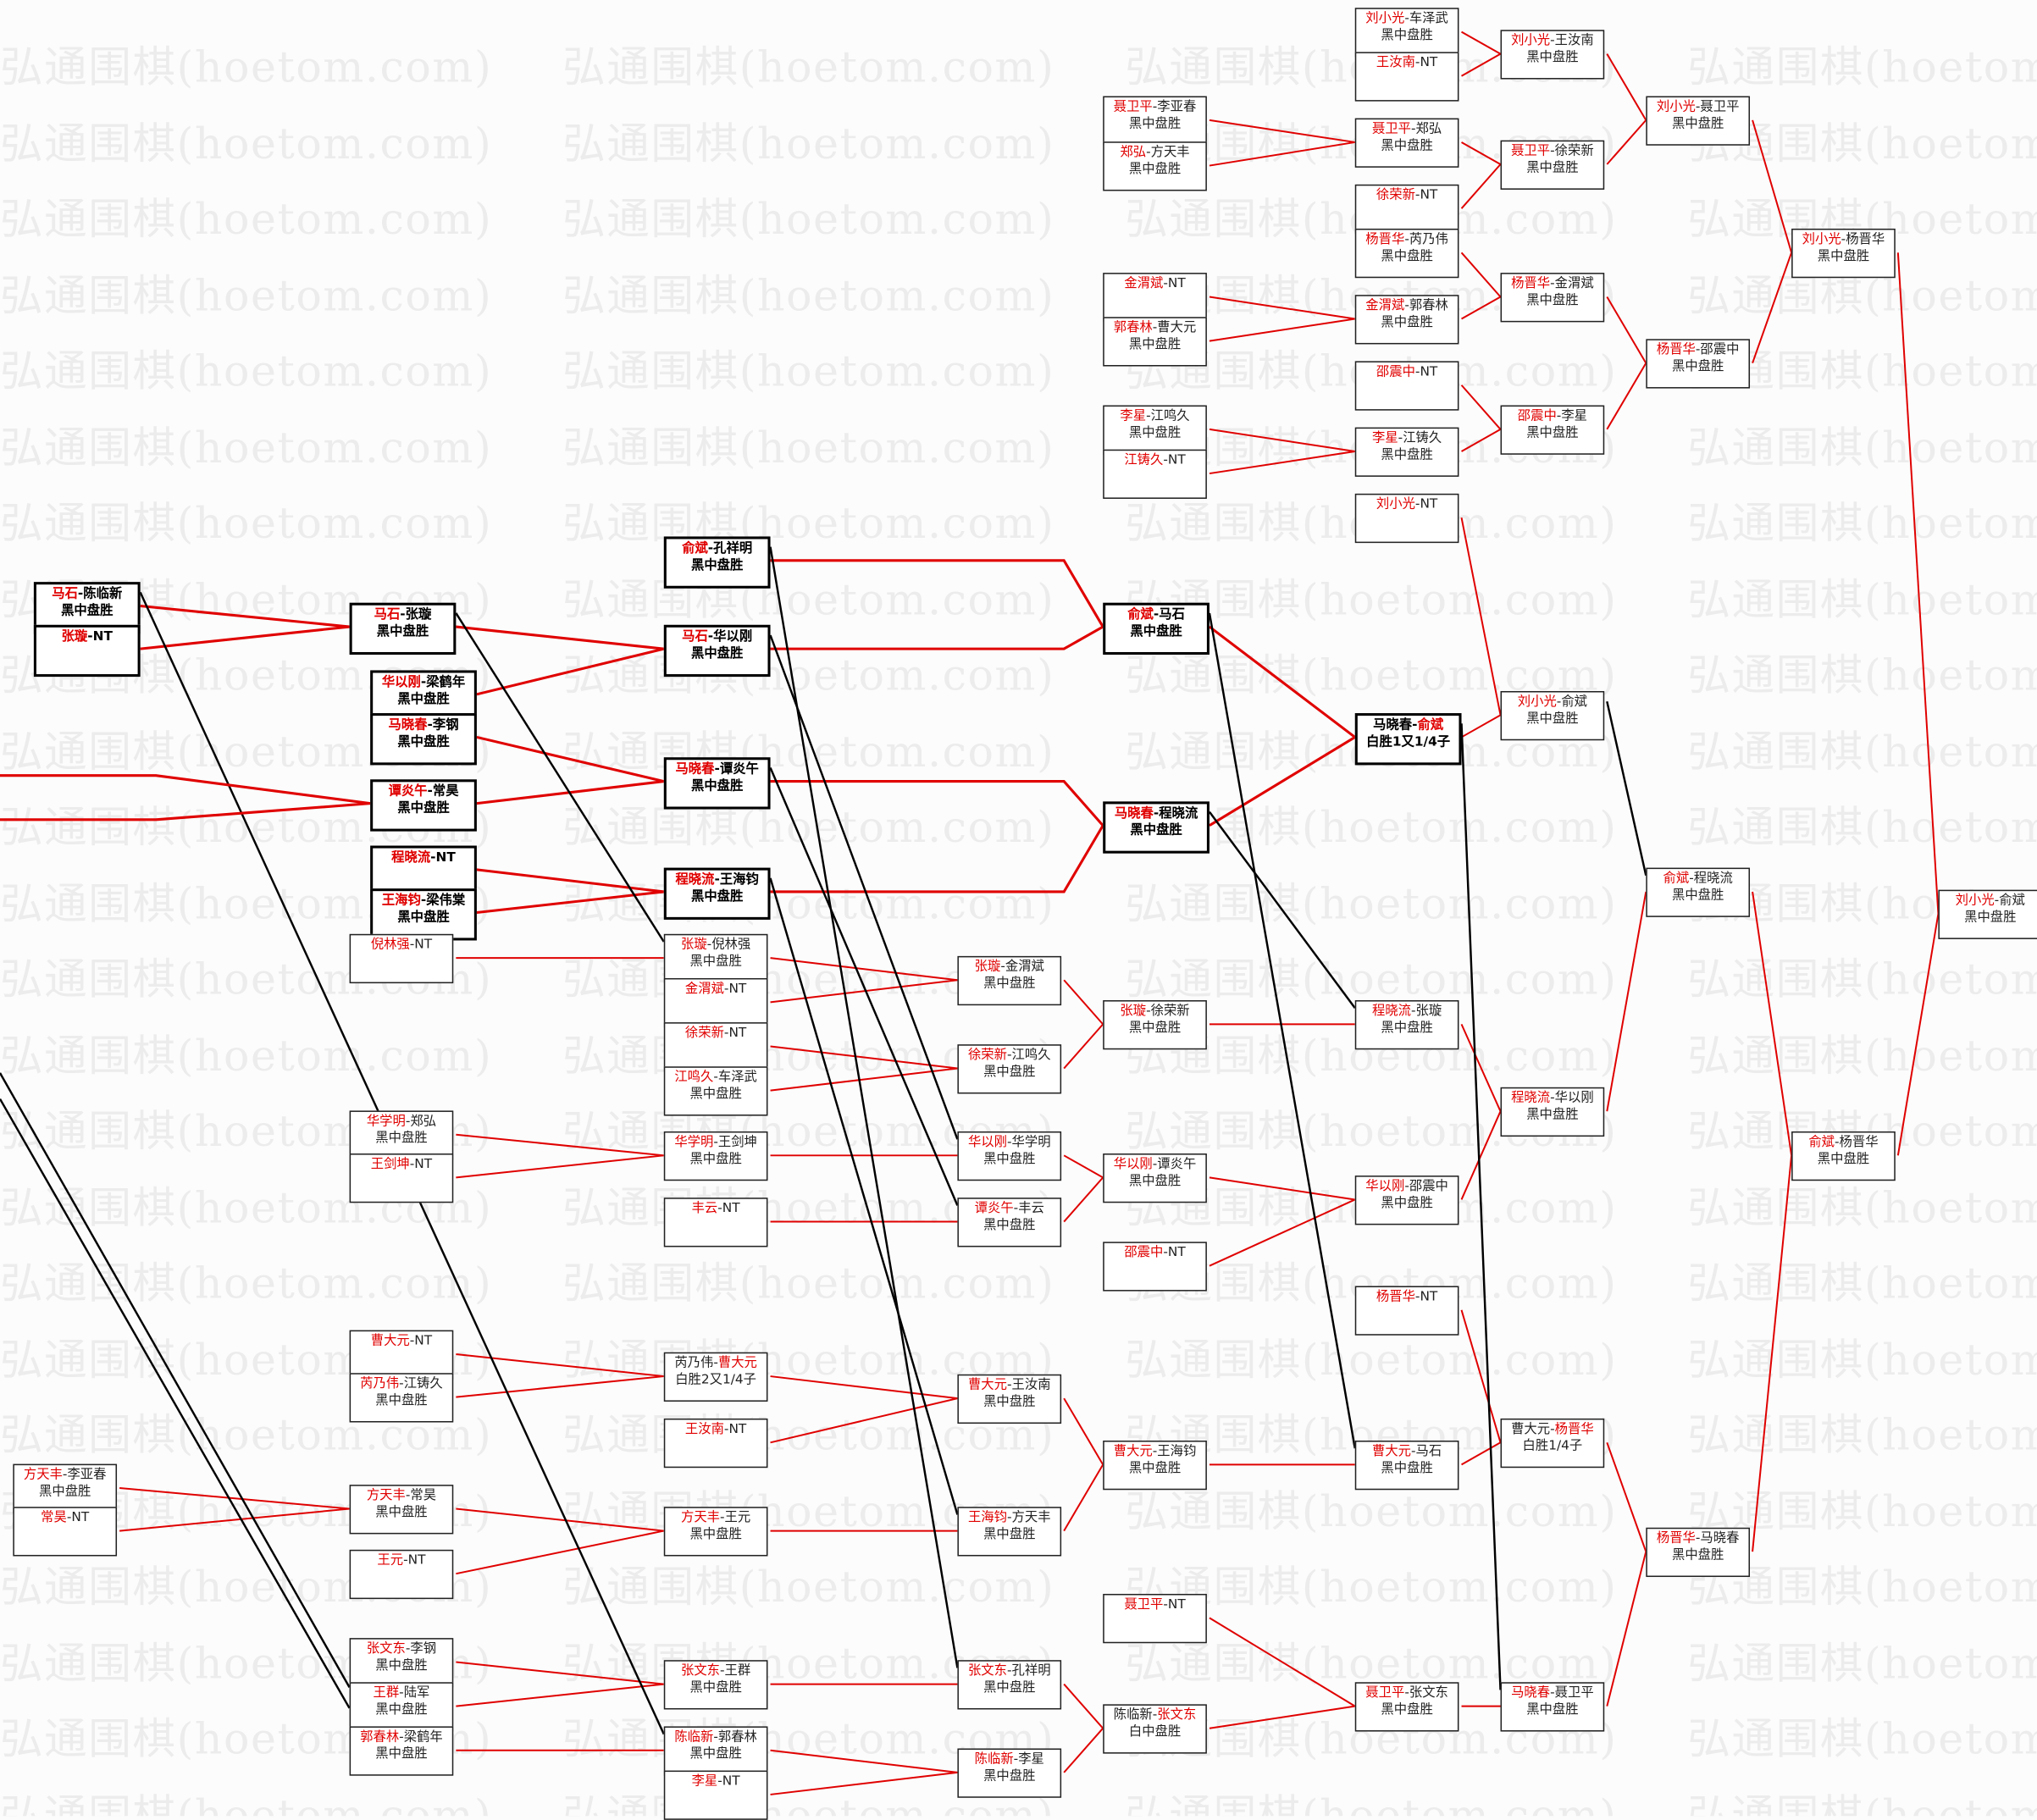 The width and height of the screenshot is (2037, 1820). Describe the element at coordinates (390, 1164) in the screenshot. I see `player-1: 王剑坤` at that location.